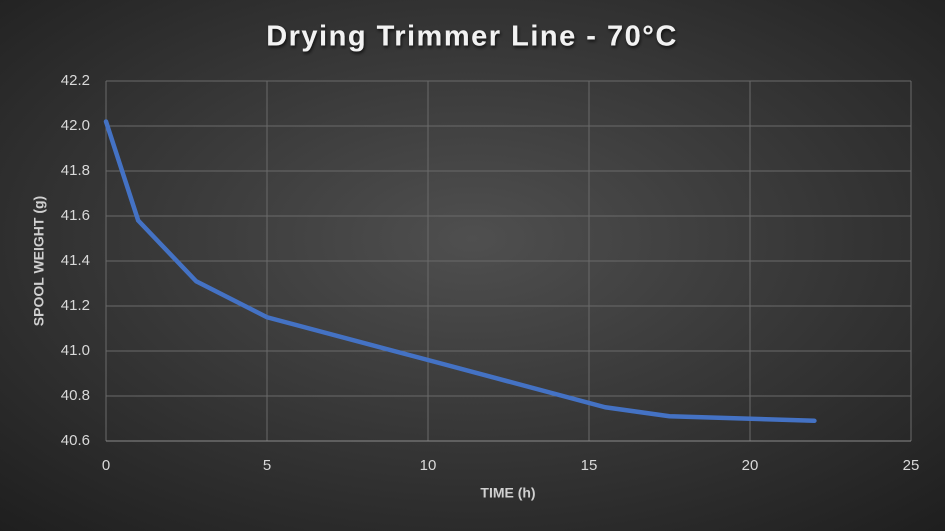 The image size is (945, 531). What do you see at coordinates (589, 465) in the screenshot?
I see `x-tick-label: 15` at bounding box center [589, 465].